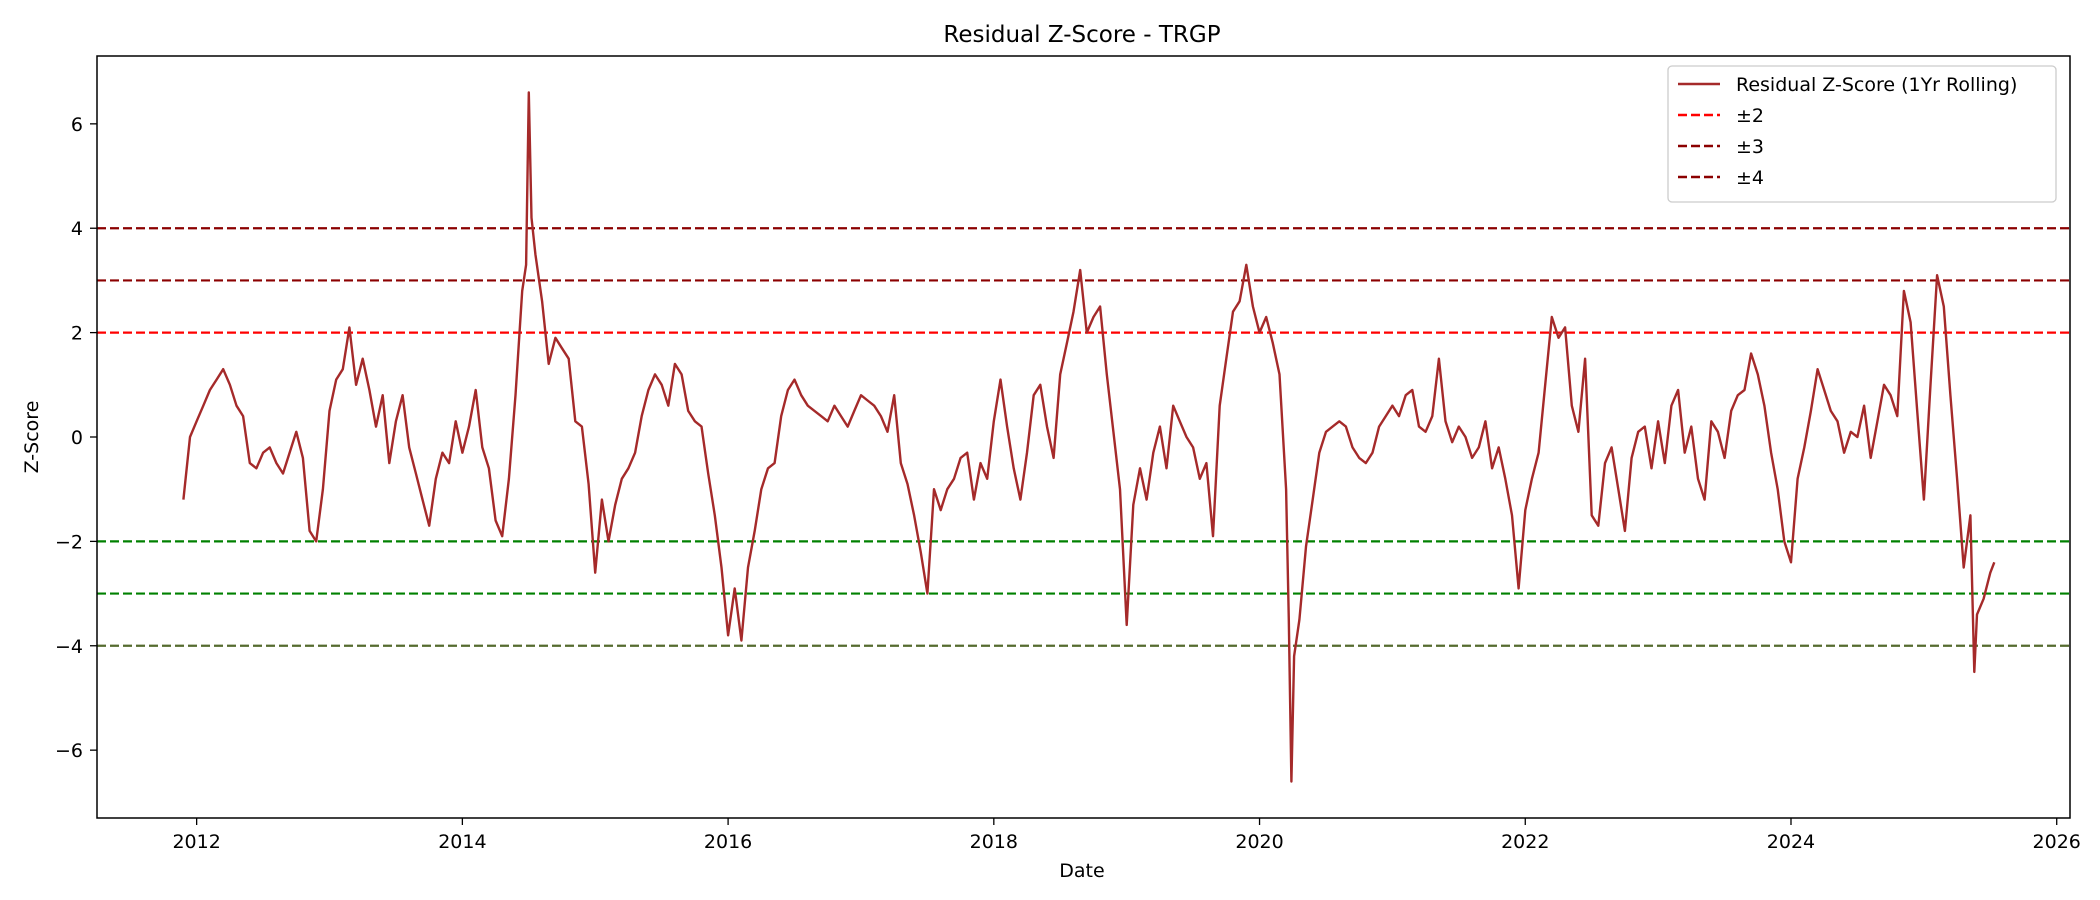  What do you see at coordinates (1750, 147) in the screenshot?
I see `legend-label-2: ±3` at bounding box center [1750, 147].